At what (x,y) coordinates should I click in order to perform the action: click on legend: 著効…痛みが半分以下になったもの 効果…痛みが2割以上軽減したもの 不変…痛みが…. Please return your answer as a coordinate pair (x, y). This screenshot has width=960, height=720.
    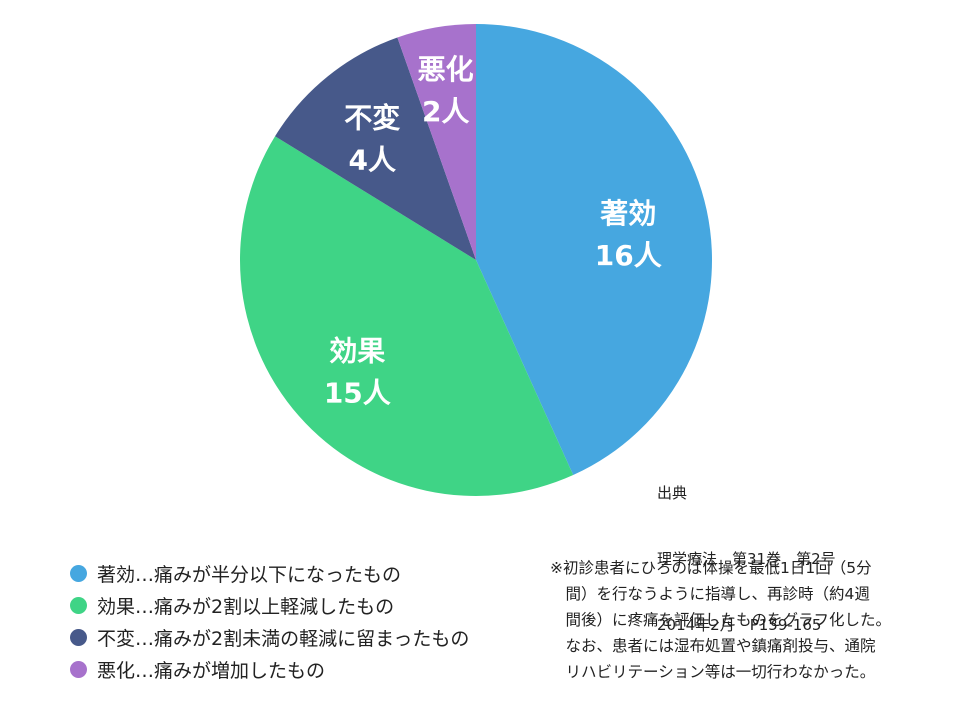
    Looking at the image, I should click on (305, 621).